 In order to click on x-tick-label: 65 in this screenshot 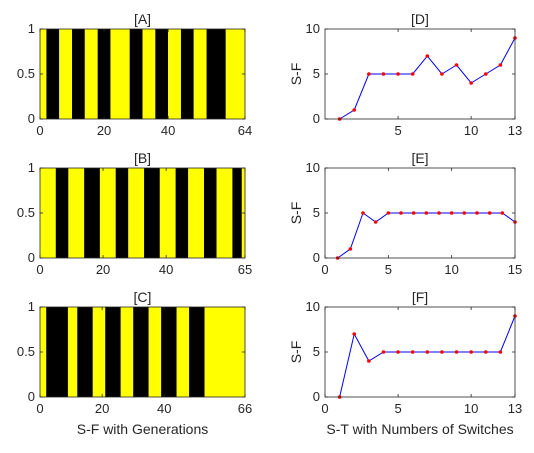, I will do `click(245, 269)`.